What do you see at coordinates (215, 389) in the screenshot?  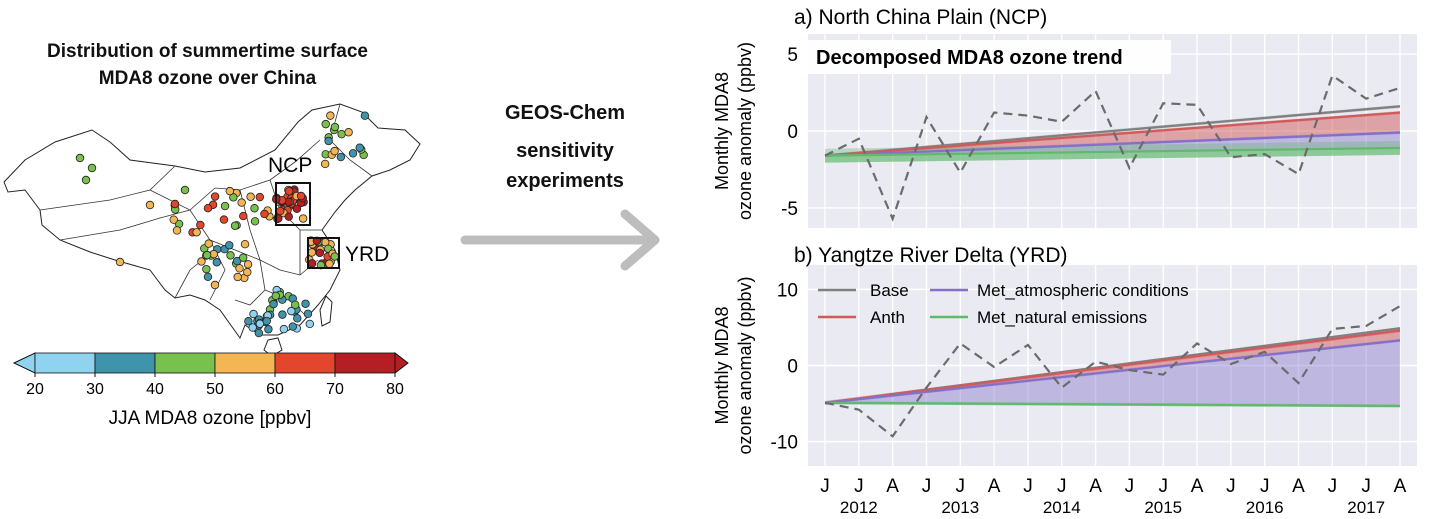 I see `colorbar-tick-label: 50` at bounding box center [215, 389].